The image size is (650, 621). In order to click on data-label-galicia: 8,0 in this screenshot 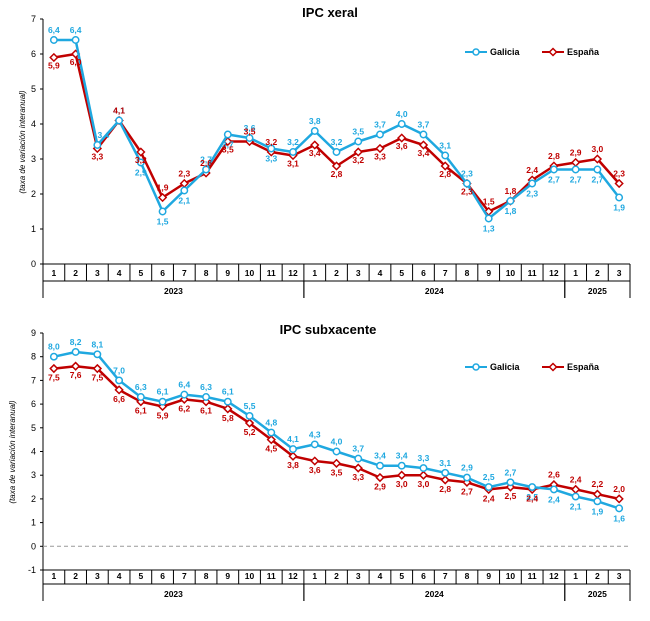, I will do `click(54, 347)`.